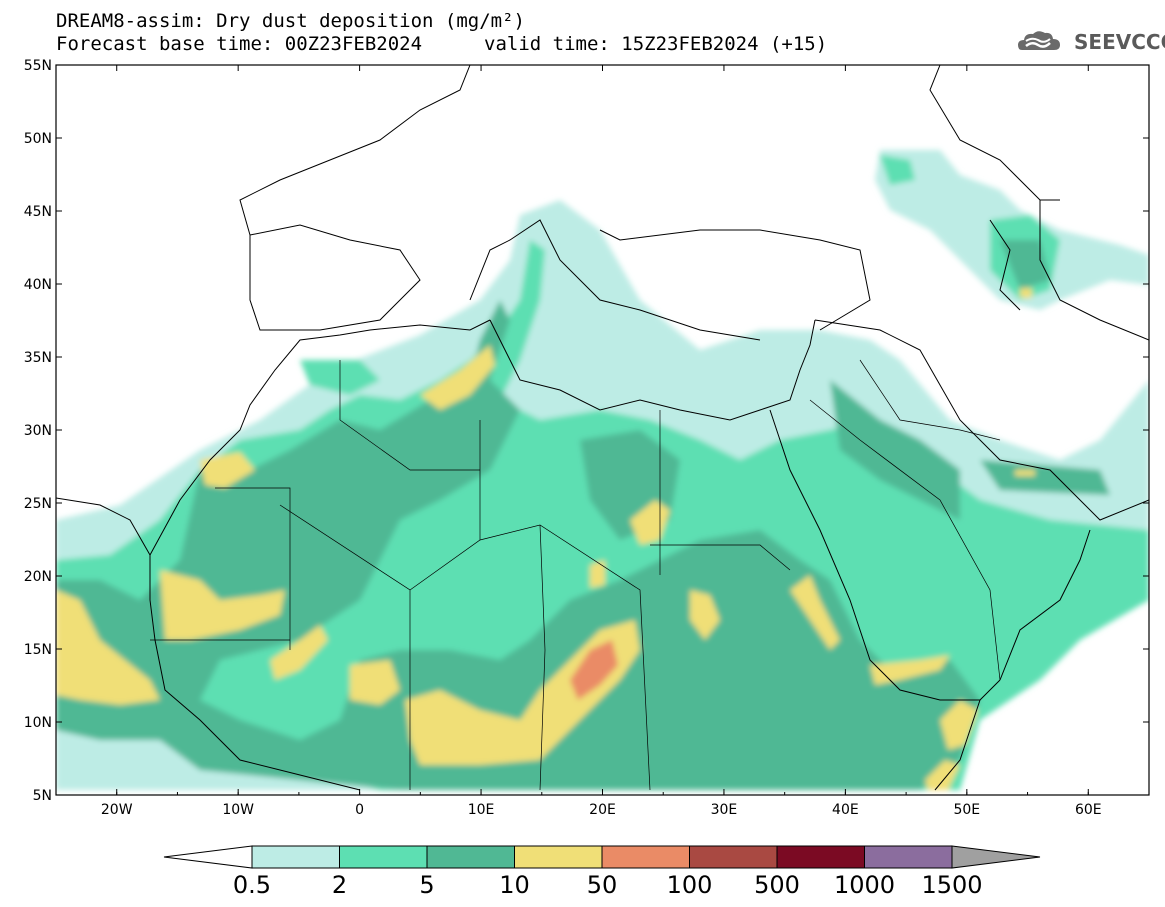 The width and height of the screenshot is (1165, 907). Describe the element at coordinates (602, 810) in the screenshot. I see `lon-tick-label: 20E` at that location.